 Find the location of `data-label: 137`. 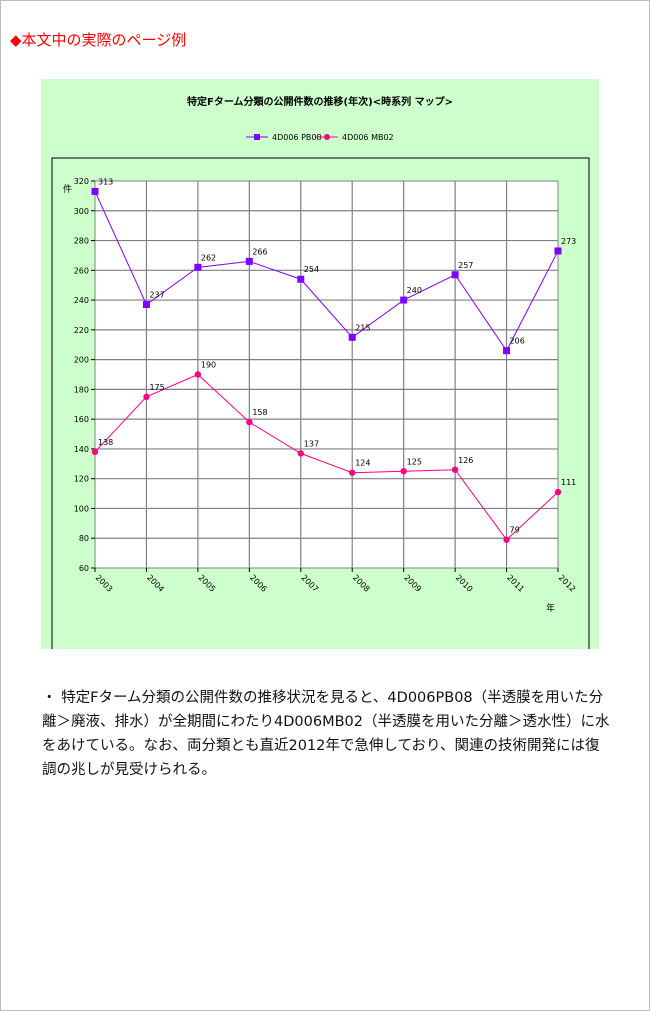

data-label: 137 is located at coordinates (311, 443).